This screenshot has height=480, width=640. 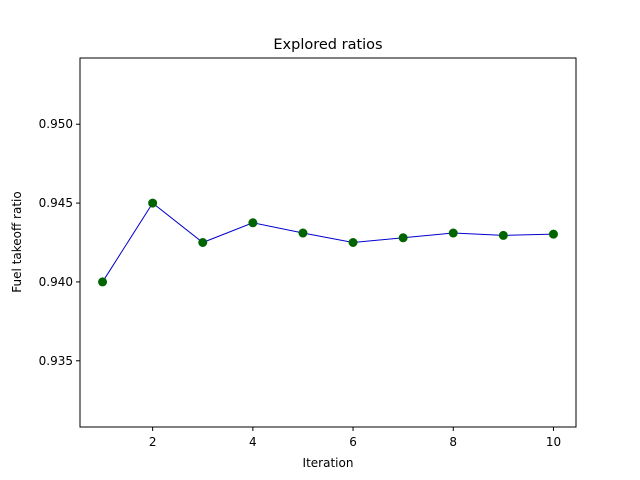 I want to click on x-tick-label: 10, so click(x=553, y=442).